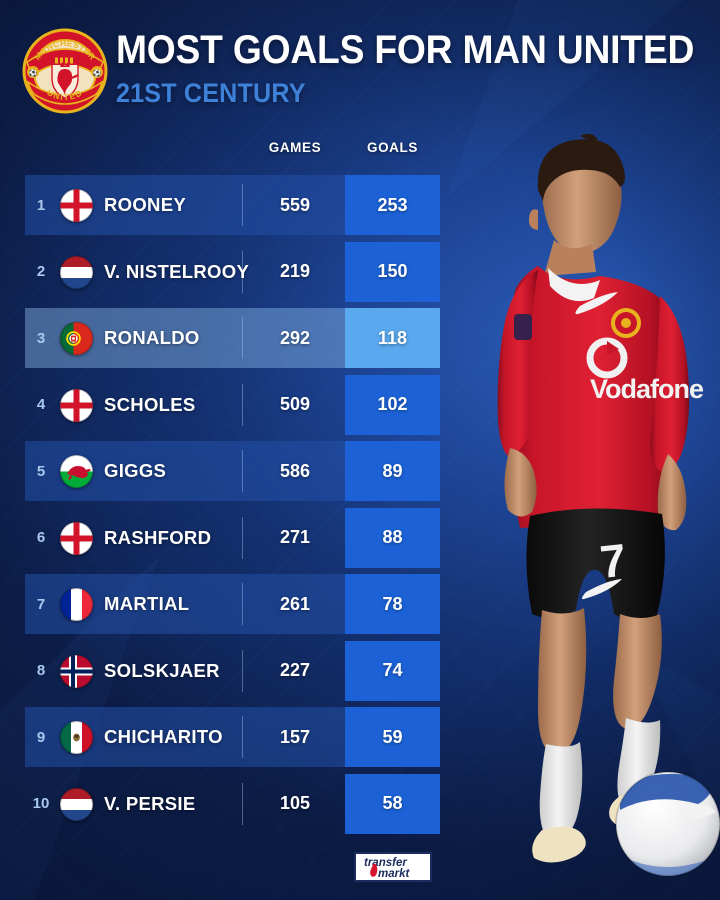 The height and width of the screenshot is (900, 720). I want to click on table-row: 2 V. NISTELROOY 219 150, so click(225, 272).